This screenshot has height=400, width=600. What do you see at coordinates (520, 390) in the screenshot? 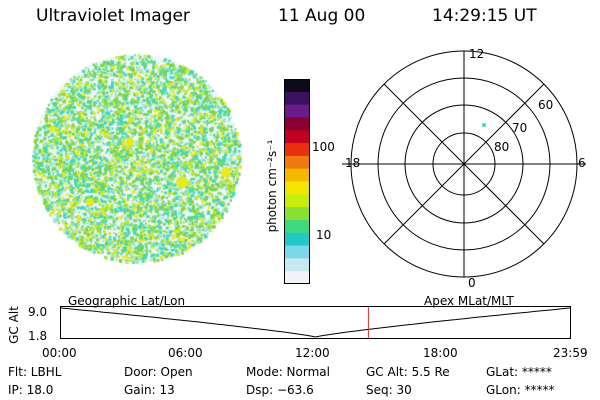
I see `glon-info: GLon: *****` at bounding box center [520, 390].